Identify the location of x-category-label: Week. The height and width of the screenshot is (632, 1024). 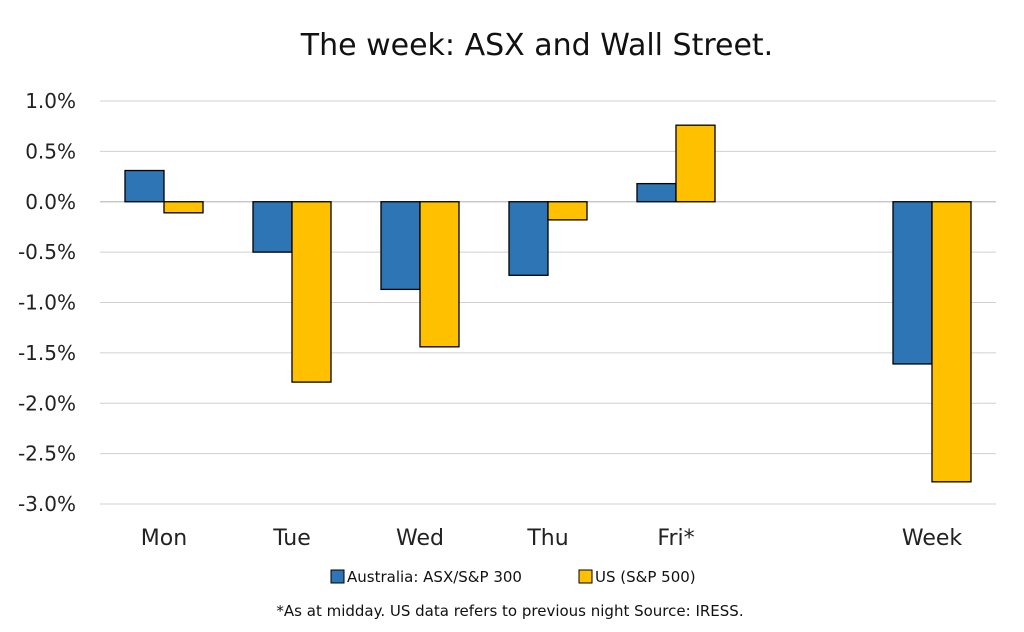
(932, 538).